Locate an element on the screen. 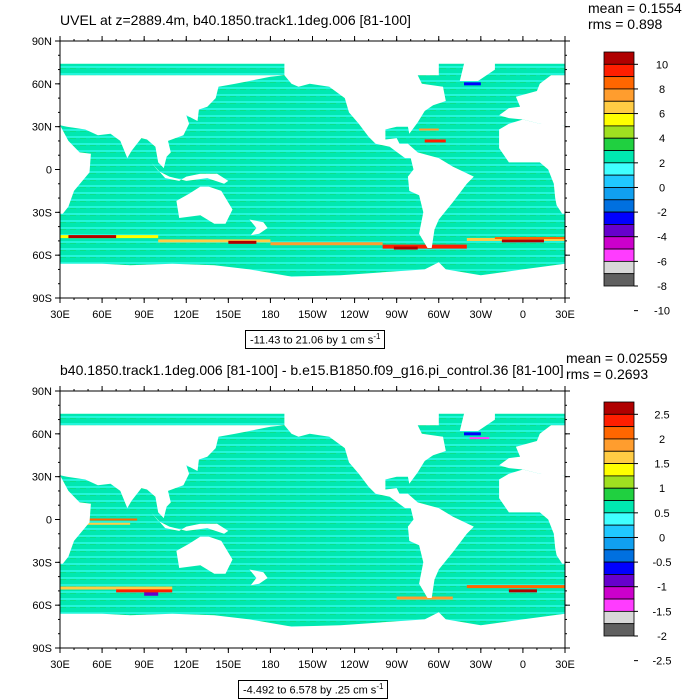  unit-exponent: -1 is located at coordinates (377, 336).